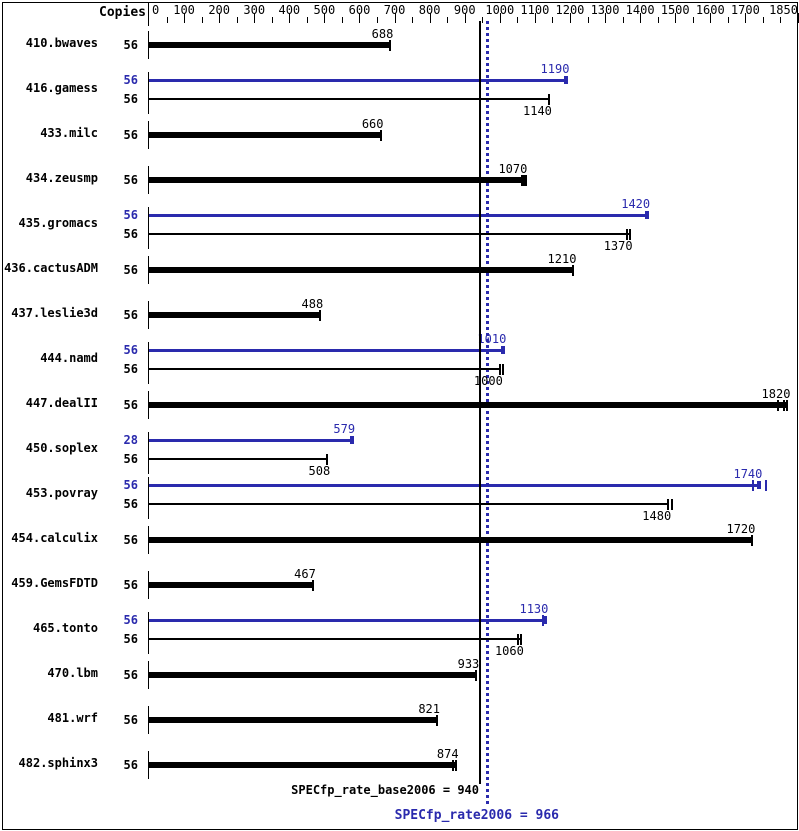 This screenshot has width=799, height=831. What do you see at coordinates (184, 10) in the screenshot?
I see `axis-tick-label: 100` at bounding box center [184, 10].